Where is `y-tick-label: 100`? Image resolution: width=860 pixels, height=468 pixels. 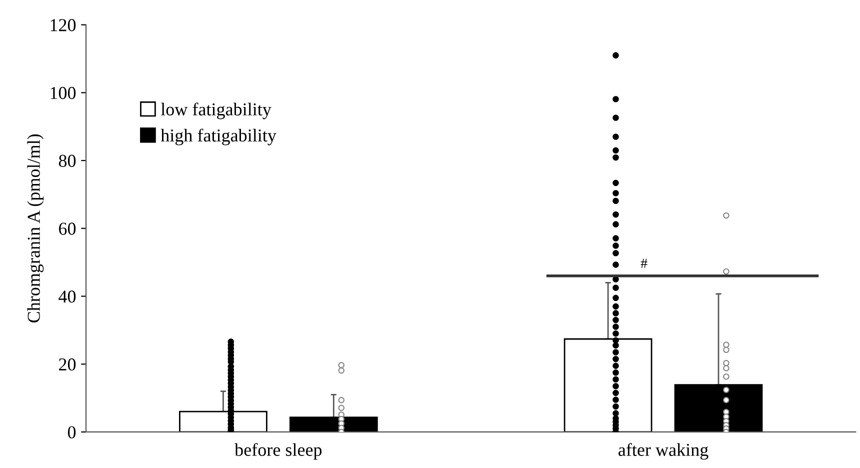
y-tick-label: 100 is located at coordinates (63, 93).